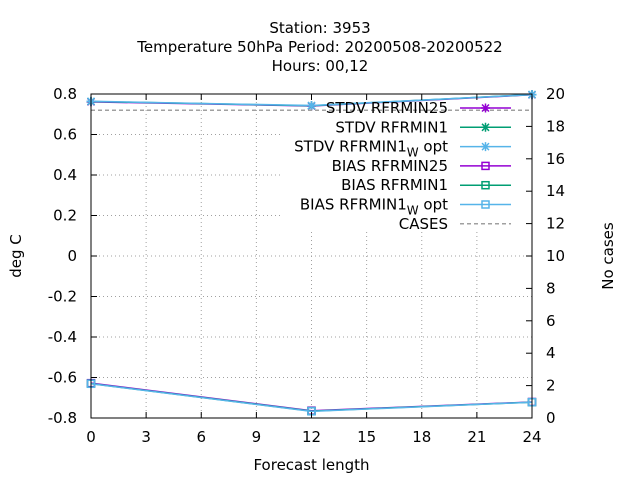 Image resolution: width=640 pixels, height=480 pixels. I want to click on x-tick-label: 9, so click(257, 437).